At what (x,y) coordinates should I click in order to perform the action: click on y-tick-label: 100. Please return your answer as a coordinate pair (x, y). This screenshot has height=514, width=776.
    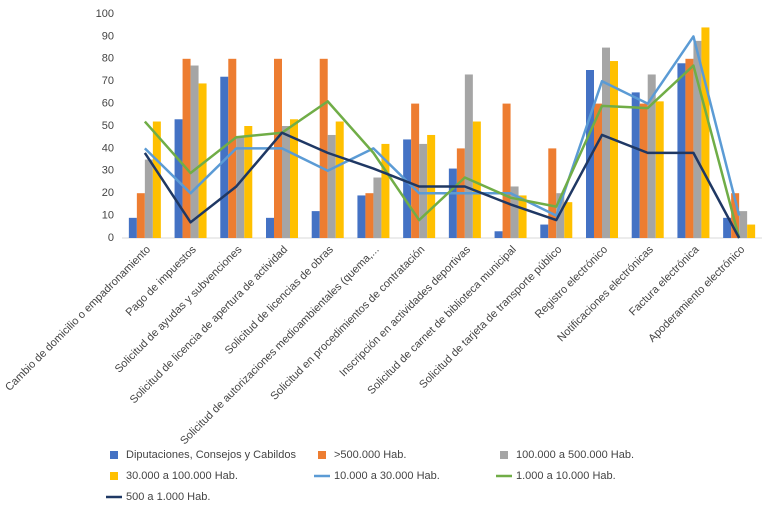
    Looking at the image, I should click on (105, 14).